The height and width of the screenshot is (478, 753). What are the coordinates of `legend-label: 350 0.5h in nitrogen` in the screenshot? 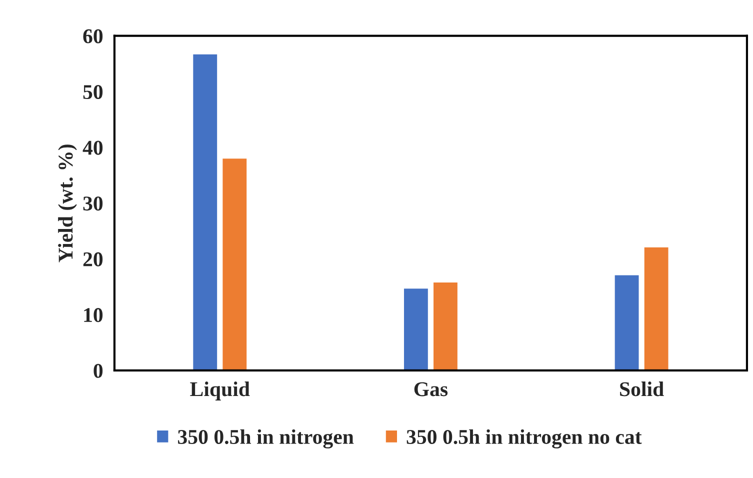 It's located at (266, 438).